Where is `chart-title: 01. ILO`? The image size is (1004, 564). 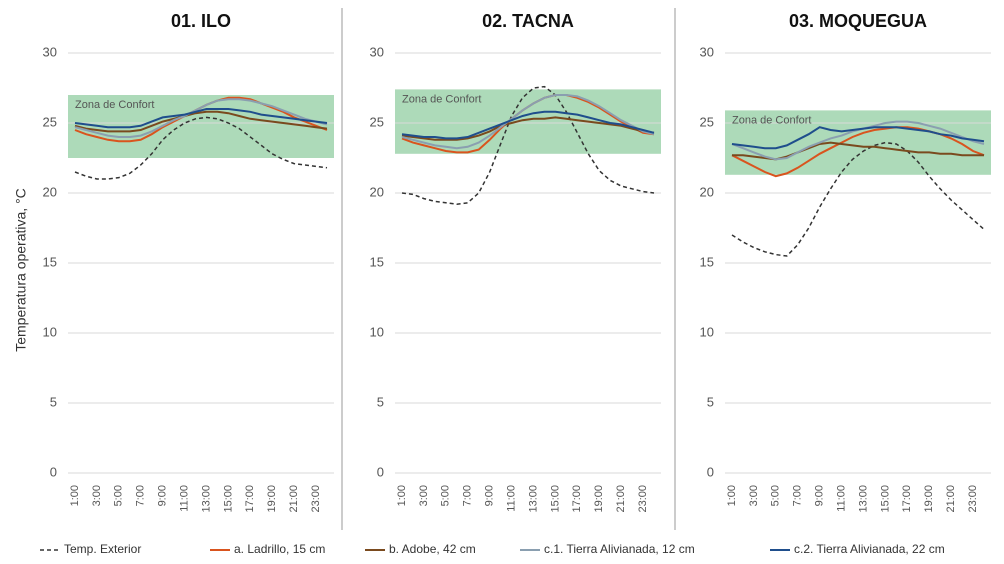
chart-title: 01. ILO is located at coordinates (201, 21).